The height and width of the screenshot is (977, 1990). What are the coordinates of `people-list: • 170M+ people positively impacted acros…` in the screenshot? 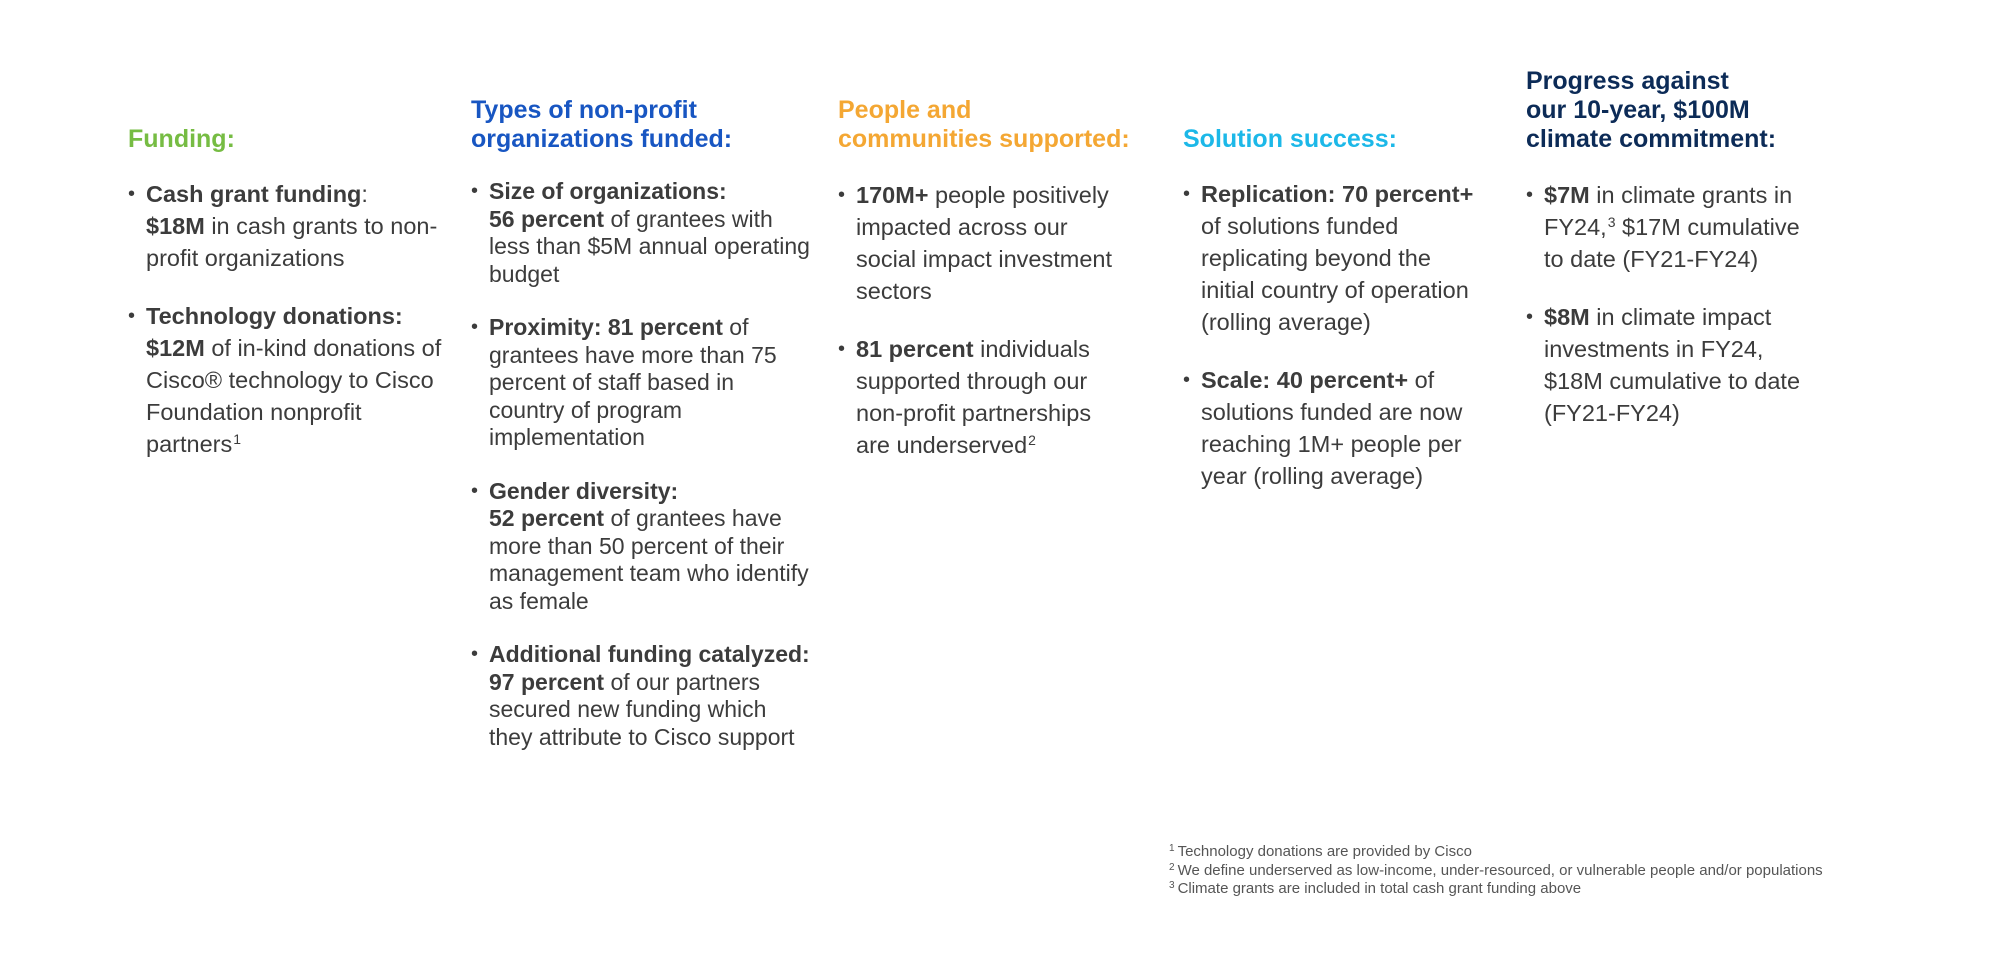 It's located at (983, 320).